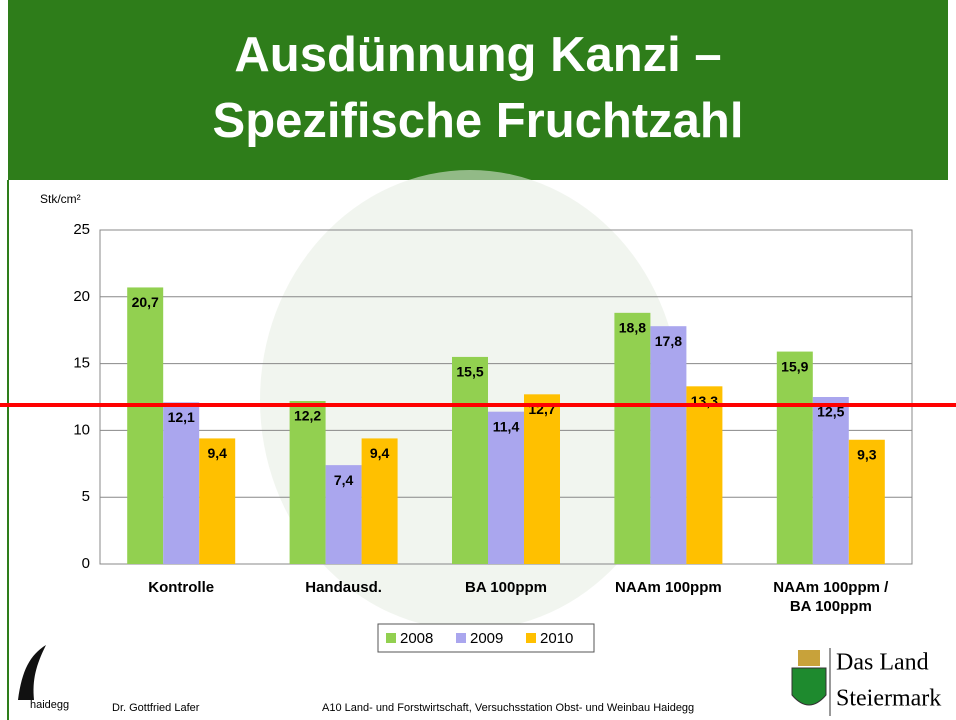  I want to click on value-label: 18,8, so click(632, 328).